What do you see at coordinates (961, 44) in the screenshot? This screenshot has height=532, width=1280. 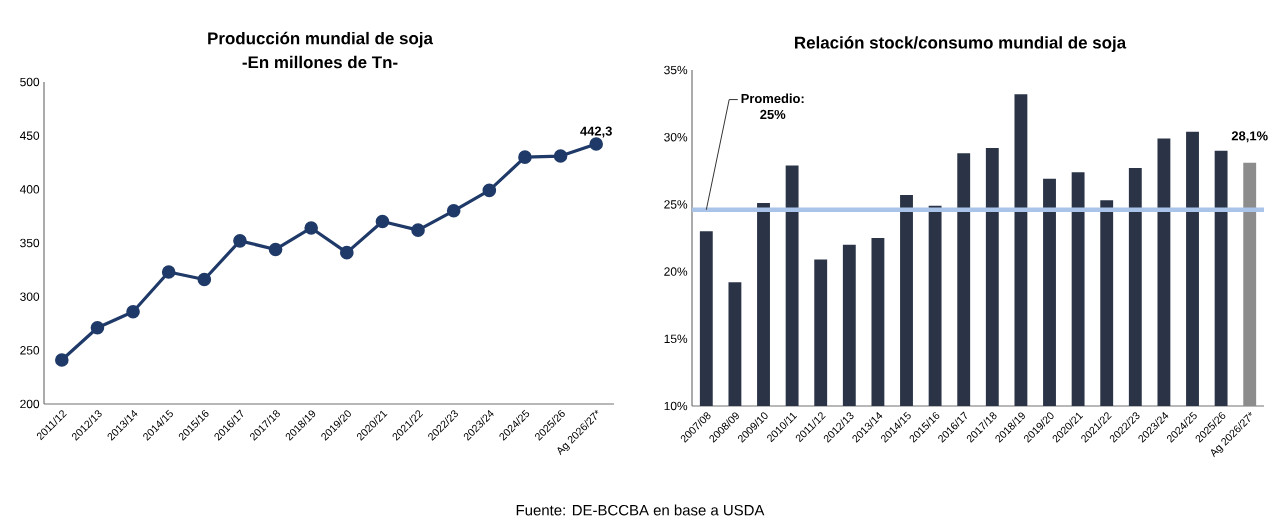 I see `chart-title: Relación stock/consumo mundial de soja` at bounding box center [961, 44].